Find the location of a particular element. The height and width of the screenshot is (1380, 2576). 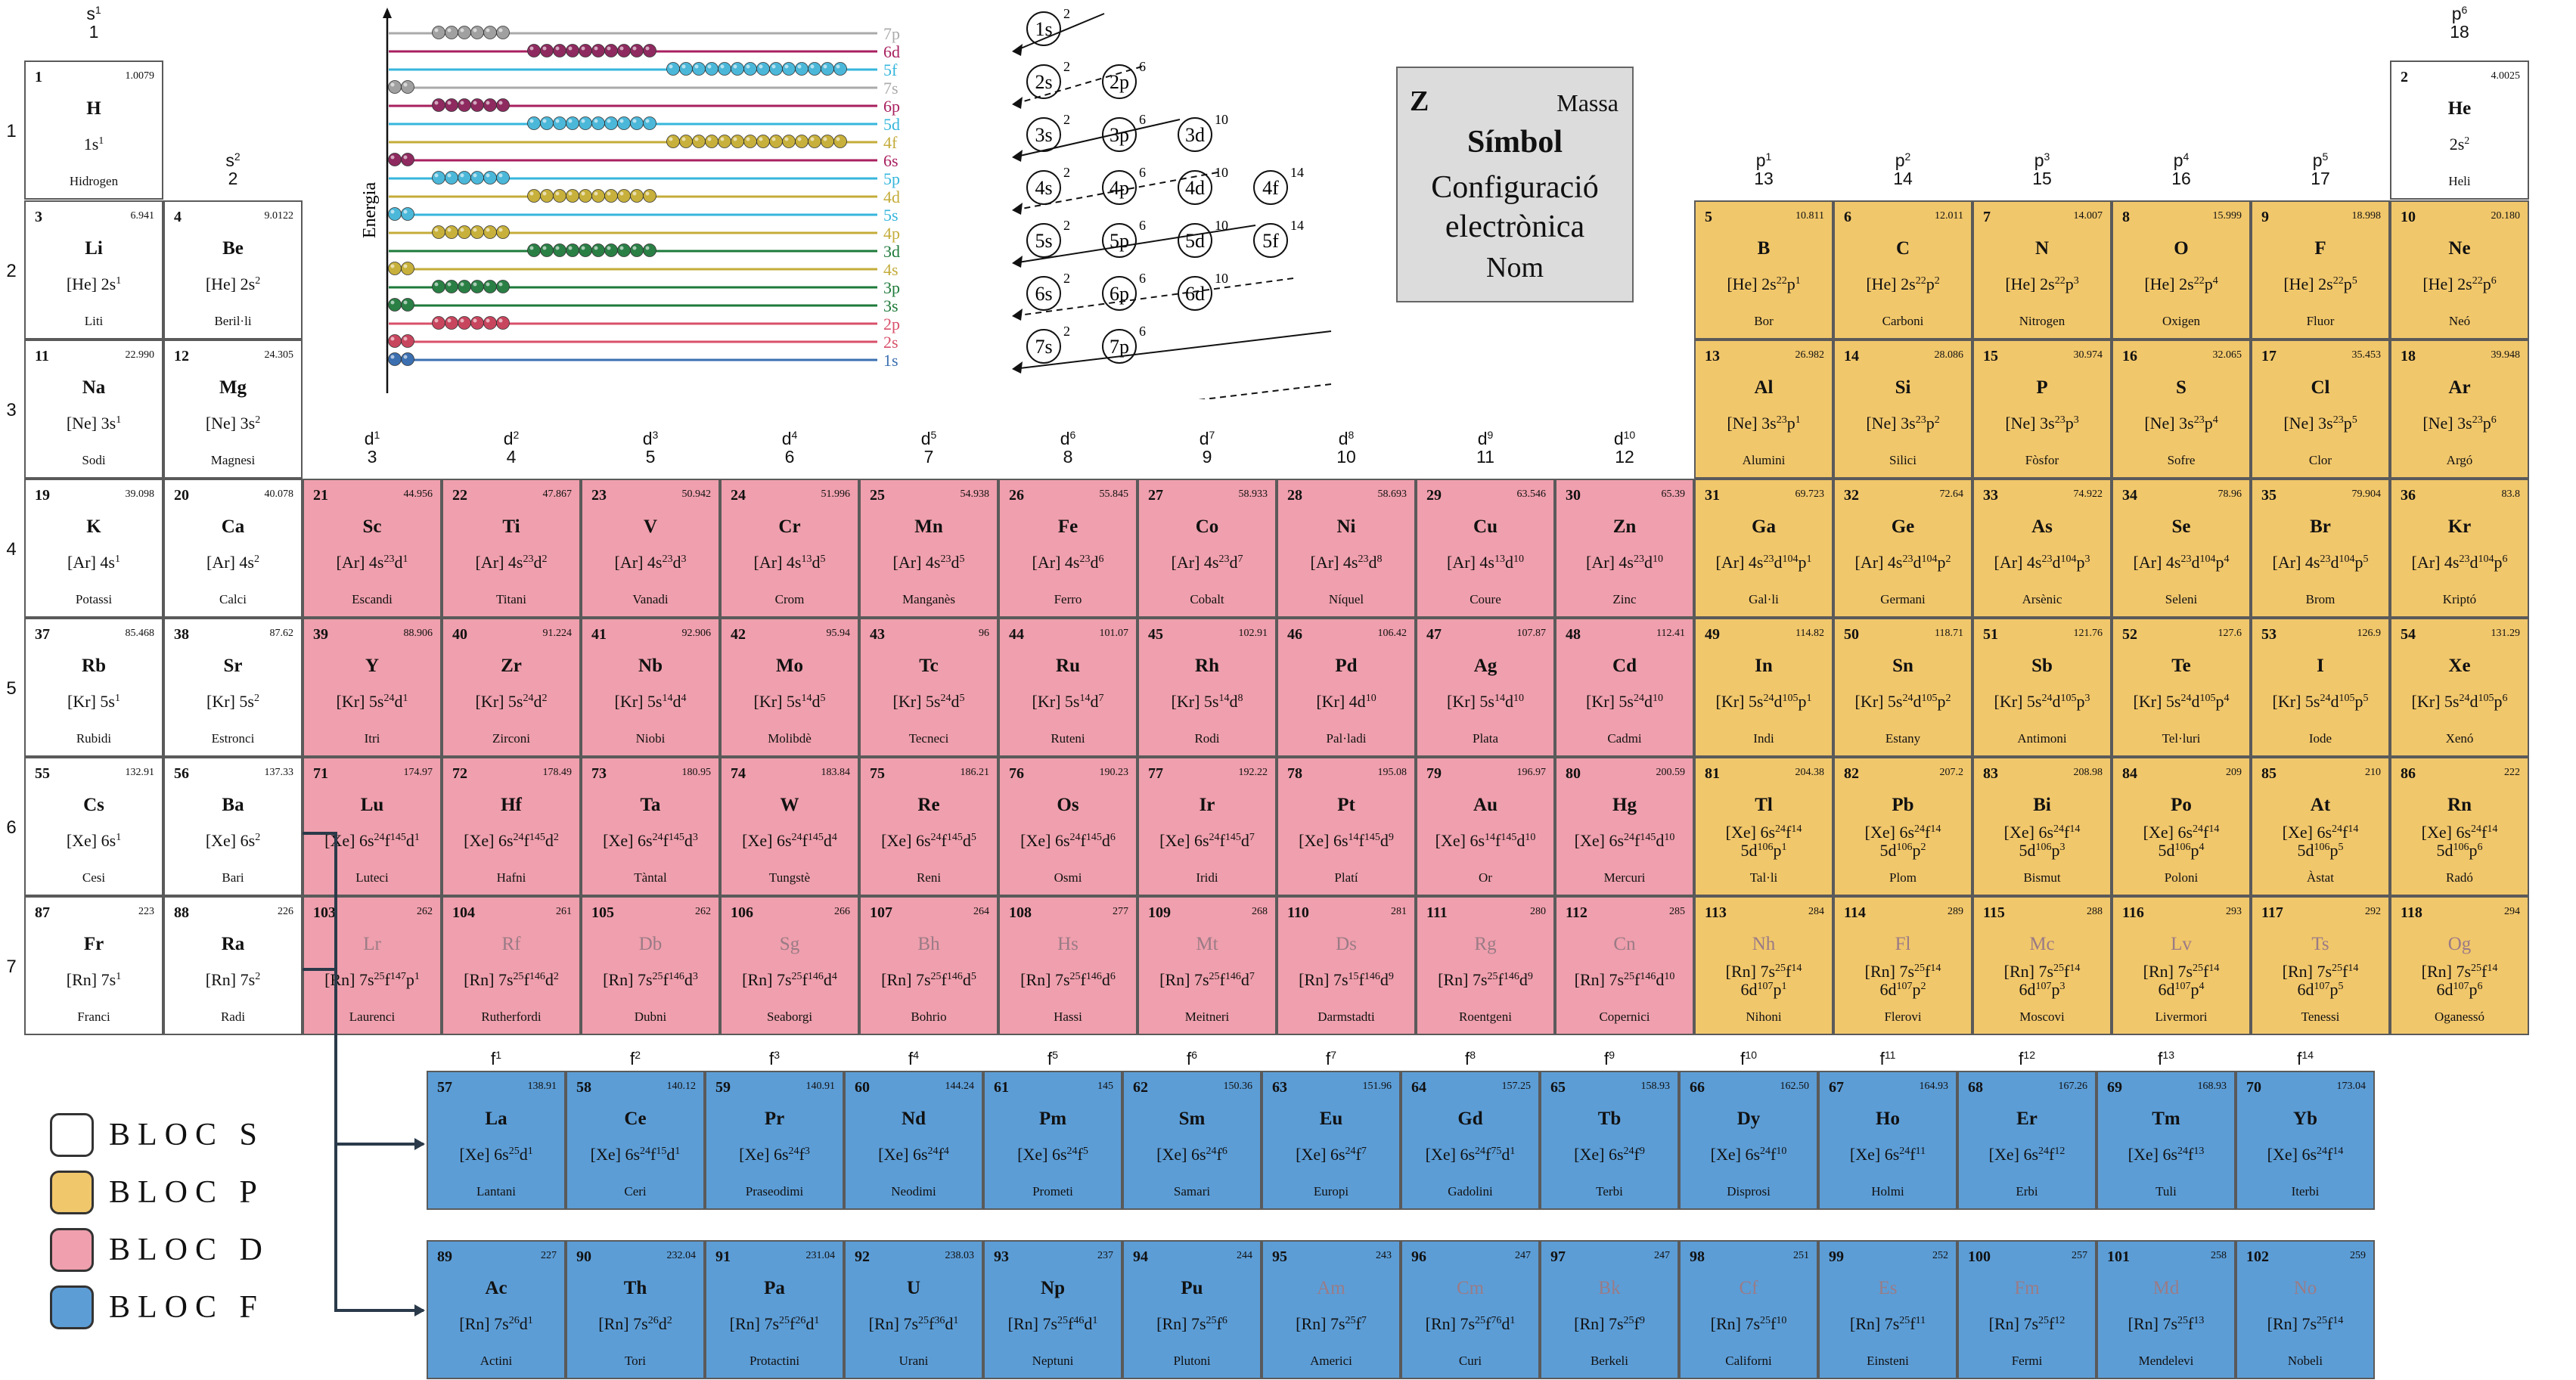

element-cell-tm: 69 168.93 Tm [Xe] 6s24f13 Tuli is located at coordinates (2166, 1140).